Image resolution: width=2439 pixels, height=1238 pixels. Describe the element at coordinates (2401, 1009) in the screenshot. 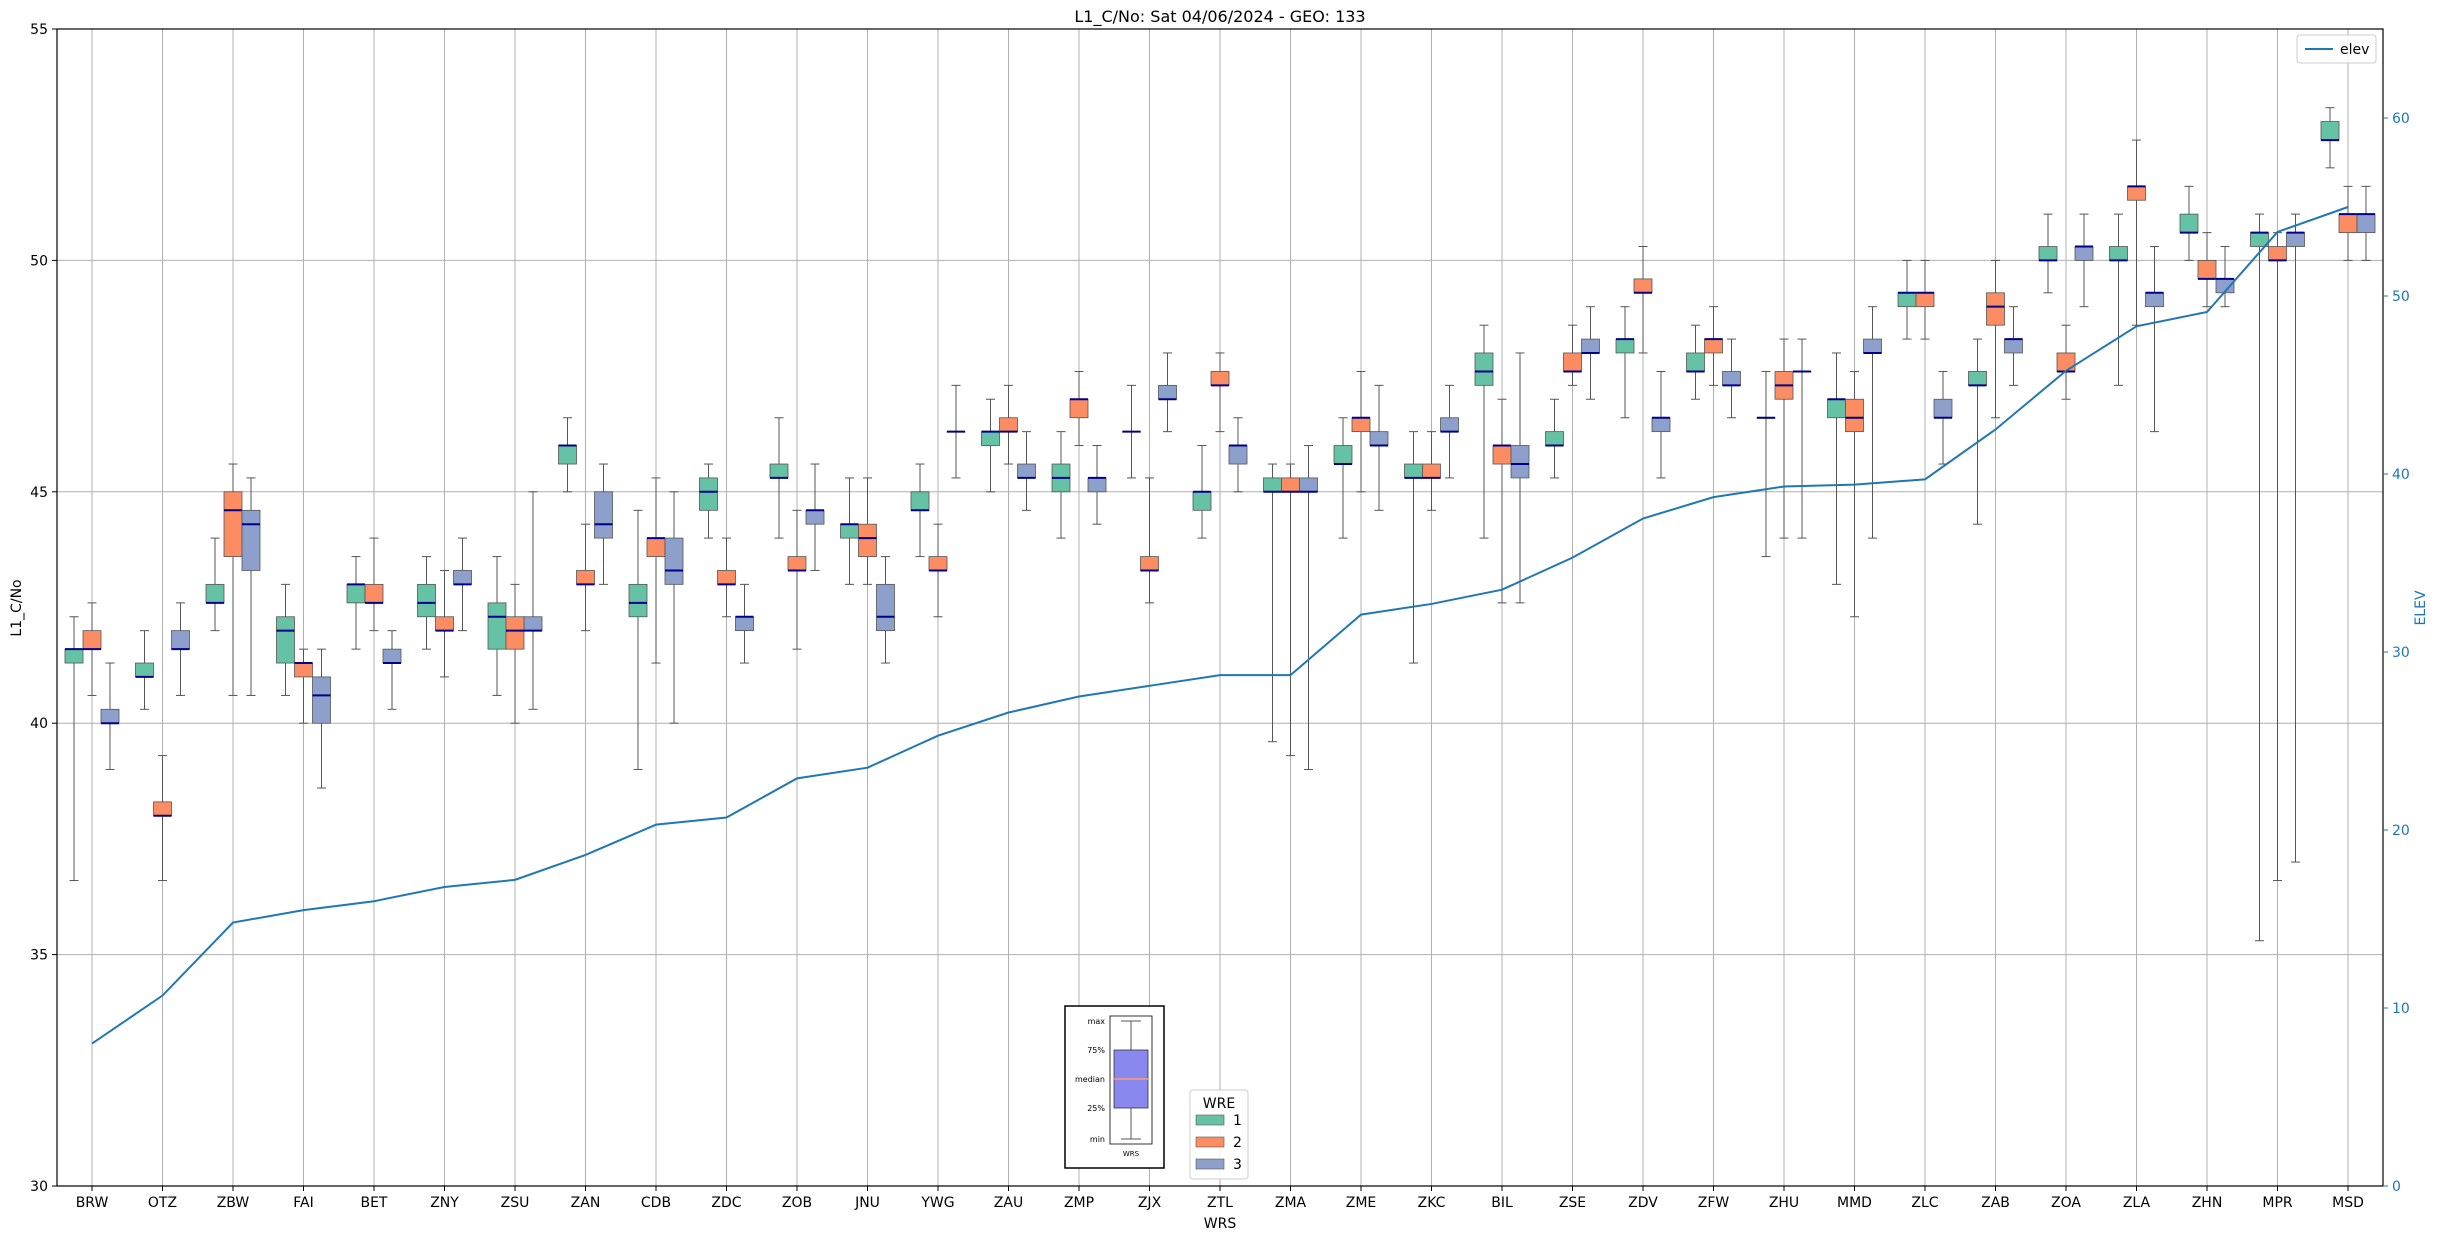

I see `y2-tick-label: 10` at that location.